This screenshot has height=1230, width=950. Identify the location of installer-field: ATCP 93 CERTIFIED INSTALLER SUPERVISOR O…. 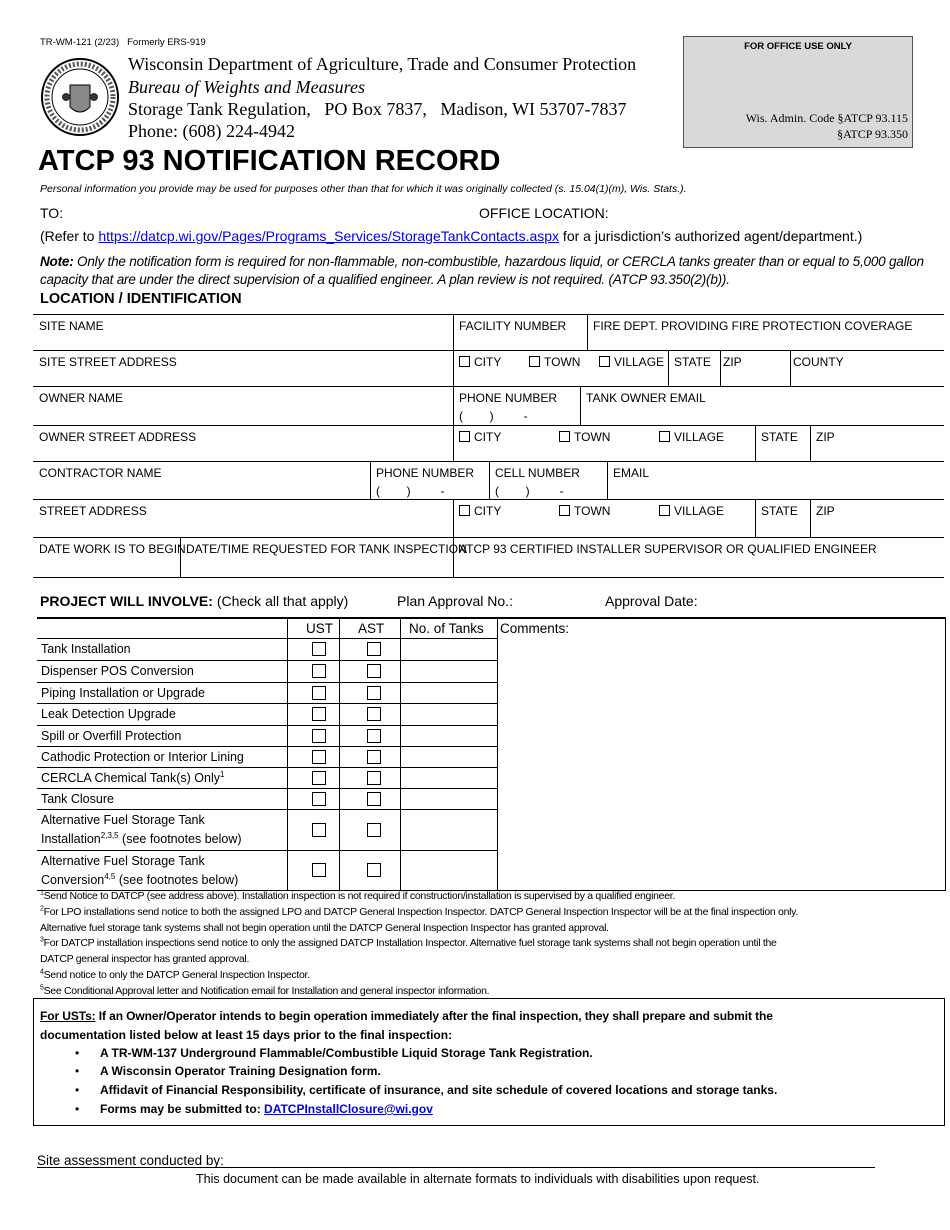
(668, 549).